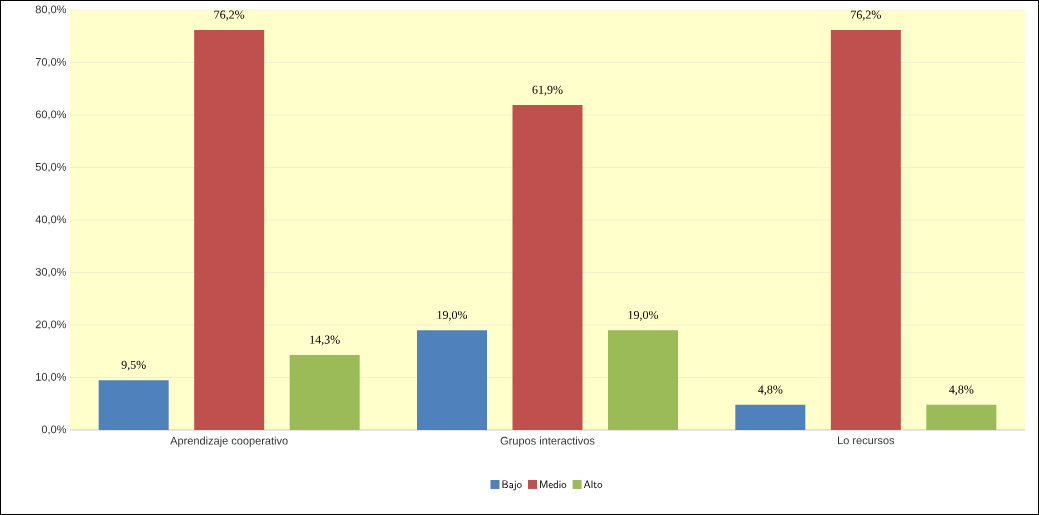 The image size is (1039, 515). Describe the element at coordinates (54, 430) in the screenshot. I see `y-tick-label: 0,0%` at that location.